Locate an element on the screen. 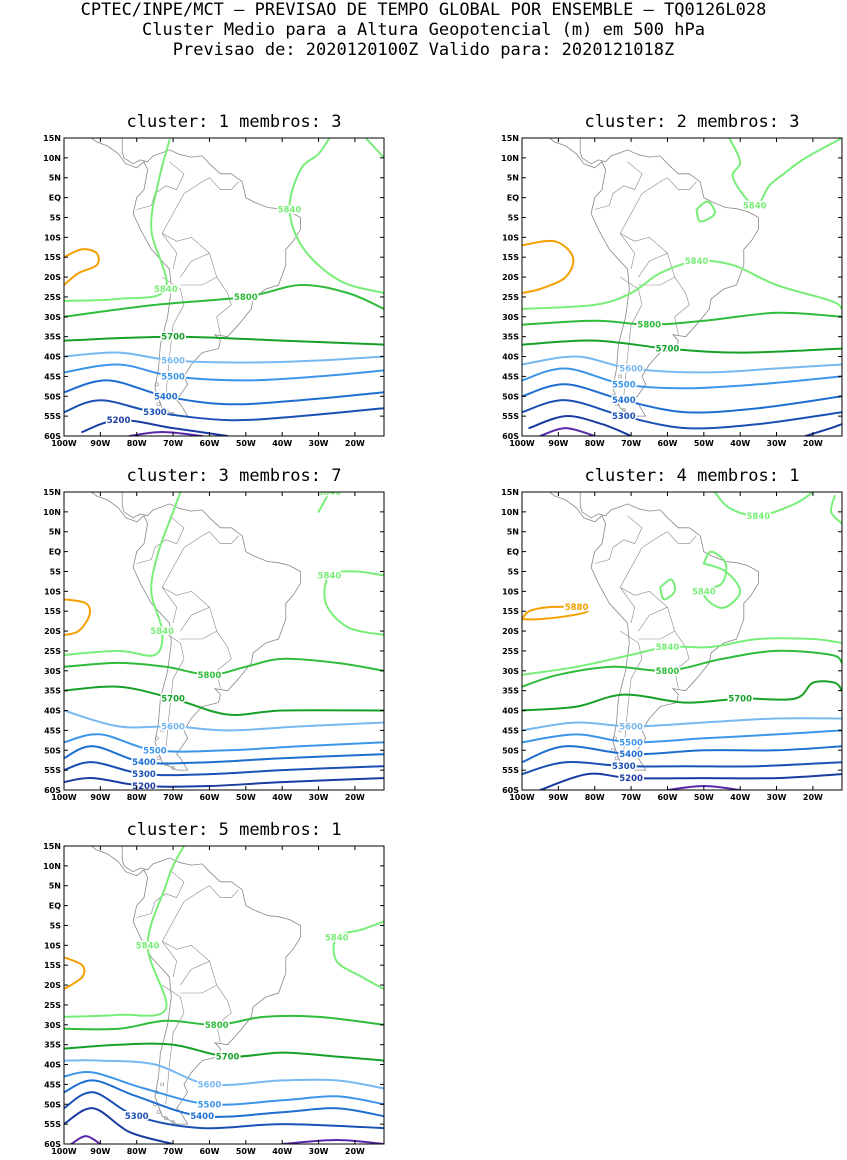 The width and height of the screenshot is (847, 1160). panel-title: cluster: 1 membros: 3 is located at coordinates (234, 122).